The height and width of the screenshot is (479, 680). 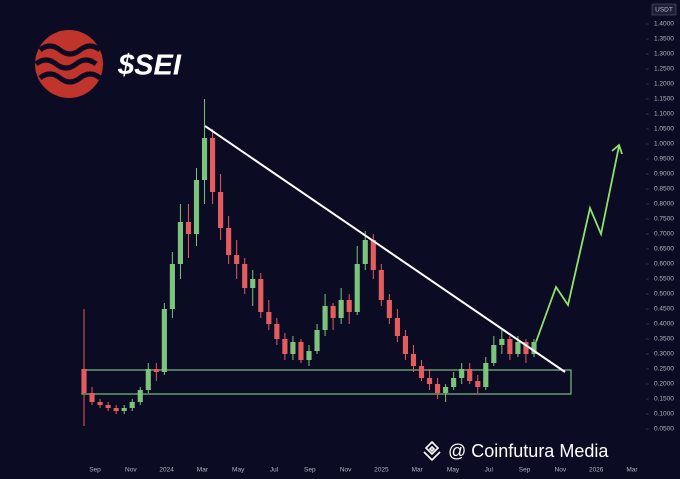 What do you see at coordinates (149, 66) in the screenshot?
I see `title: $SEI` at bounding box center [149, 66].